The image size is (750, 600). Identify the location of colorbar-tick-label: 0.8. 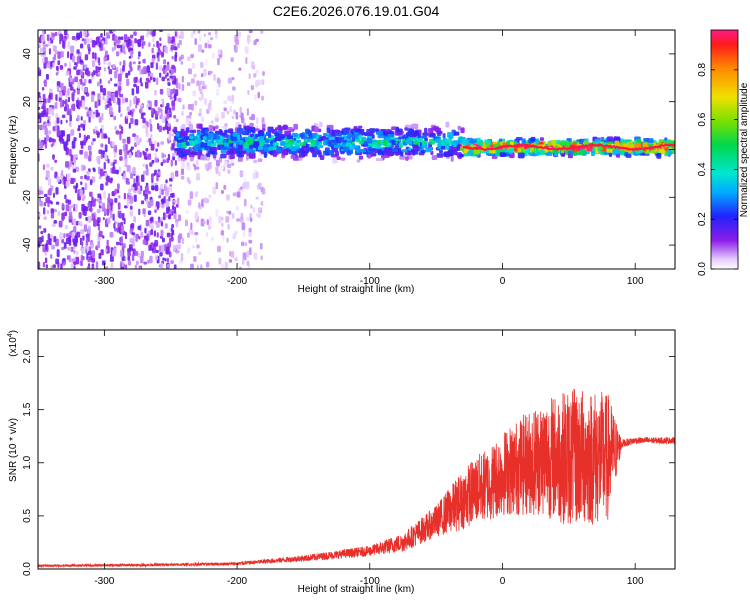
(702, 69).